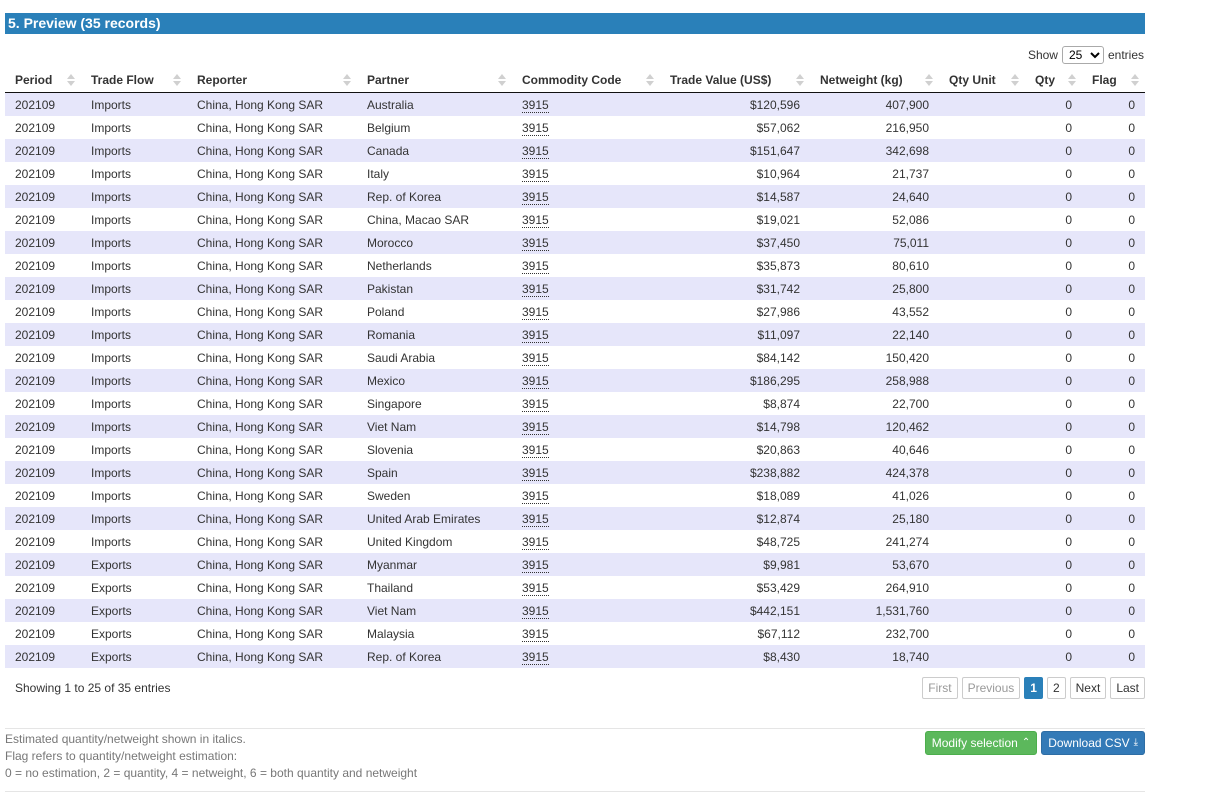 This screenshot has width=1216, height=793. What do you see at coordinates (272, 80) in the screenshot?
I see `column-header-reporter: Reporter` at bounding box center [272, 80].